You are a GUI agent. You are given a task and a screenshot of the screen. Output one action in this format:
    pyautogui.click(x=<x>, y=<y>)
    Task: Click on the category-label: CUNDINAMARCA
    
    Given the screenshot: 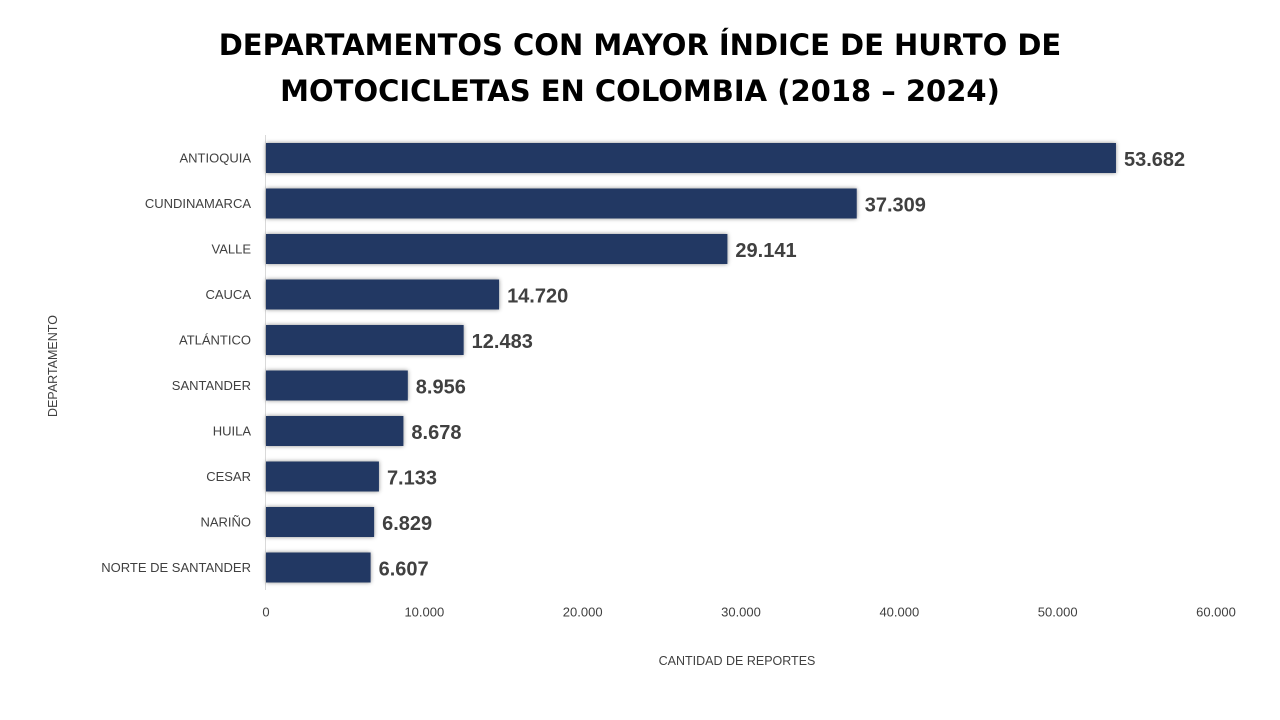 What is the action you would take?
    pyautogui.click(x=198, y=203)
    